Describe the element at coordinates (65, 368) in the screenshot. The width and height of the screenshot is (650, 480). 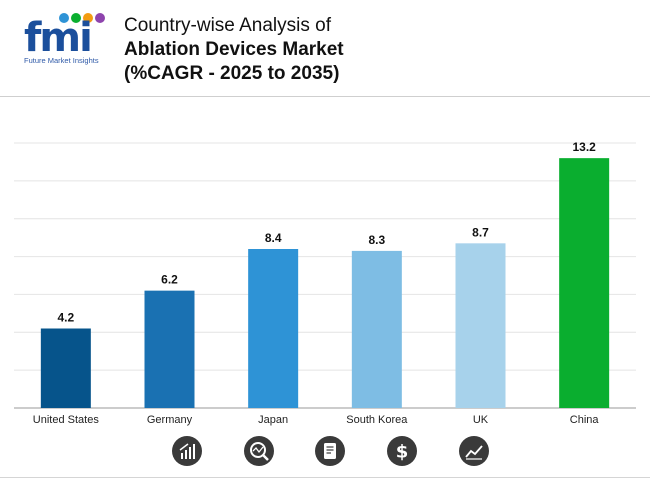
I see `bar-united-states` at that location.